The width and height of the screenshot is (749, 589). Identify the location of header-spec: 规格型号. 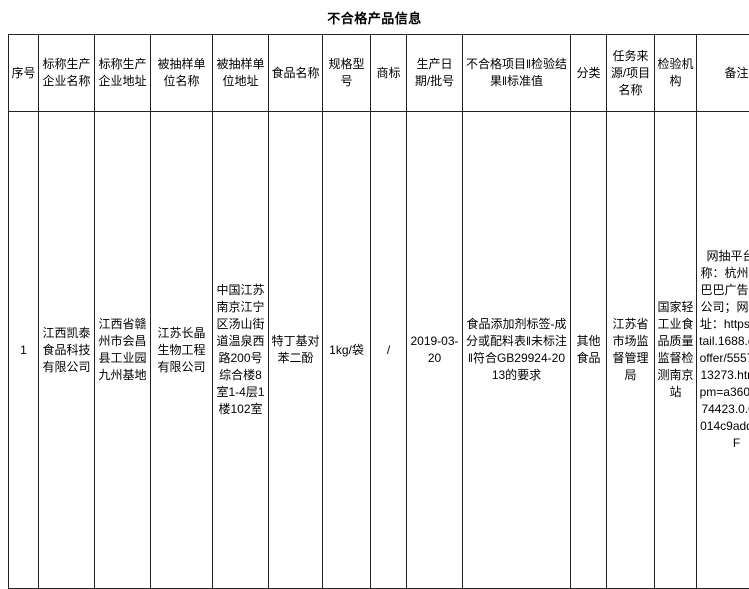
(347, 73).